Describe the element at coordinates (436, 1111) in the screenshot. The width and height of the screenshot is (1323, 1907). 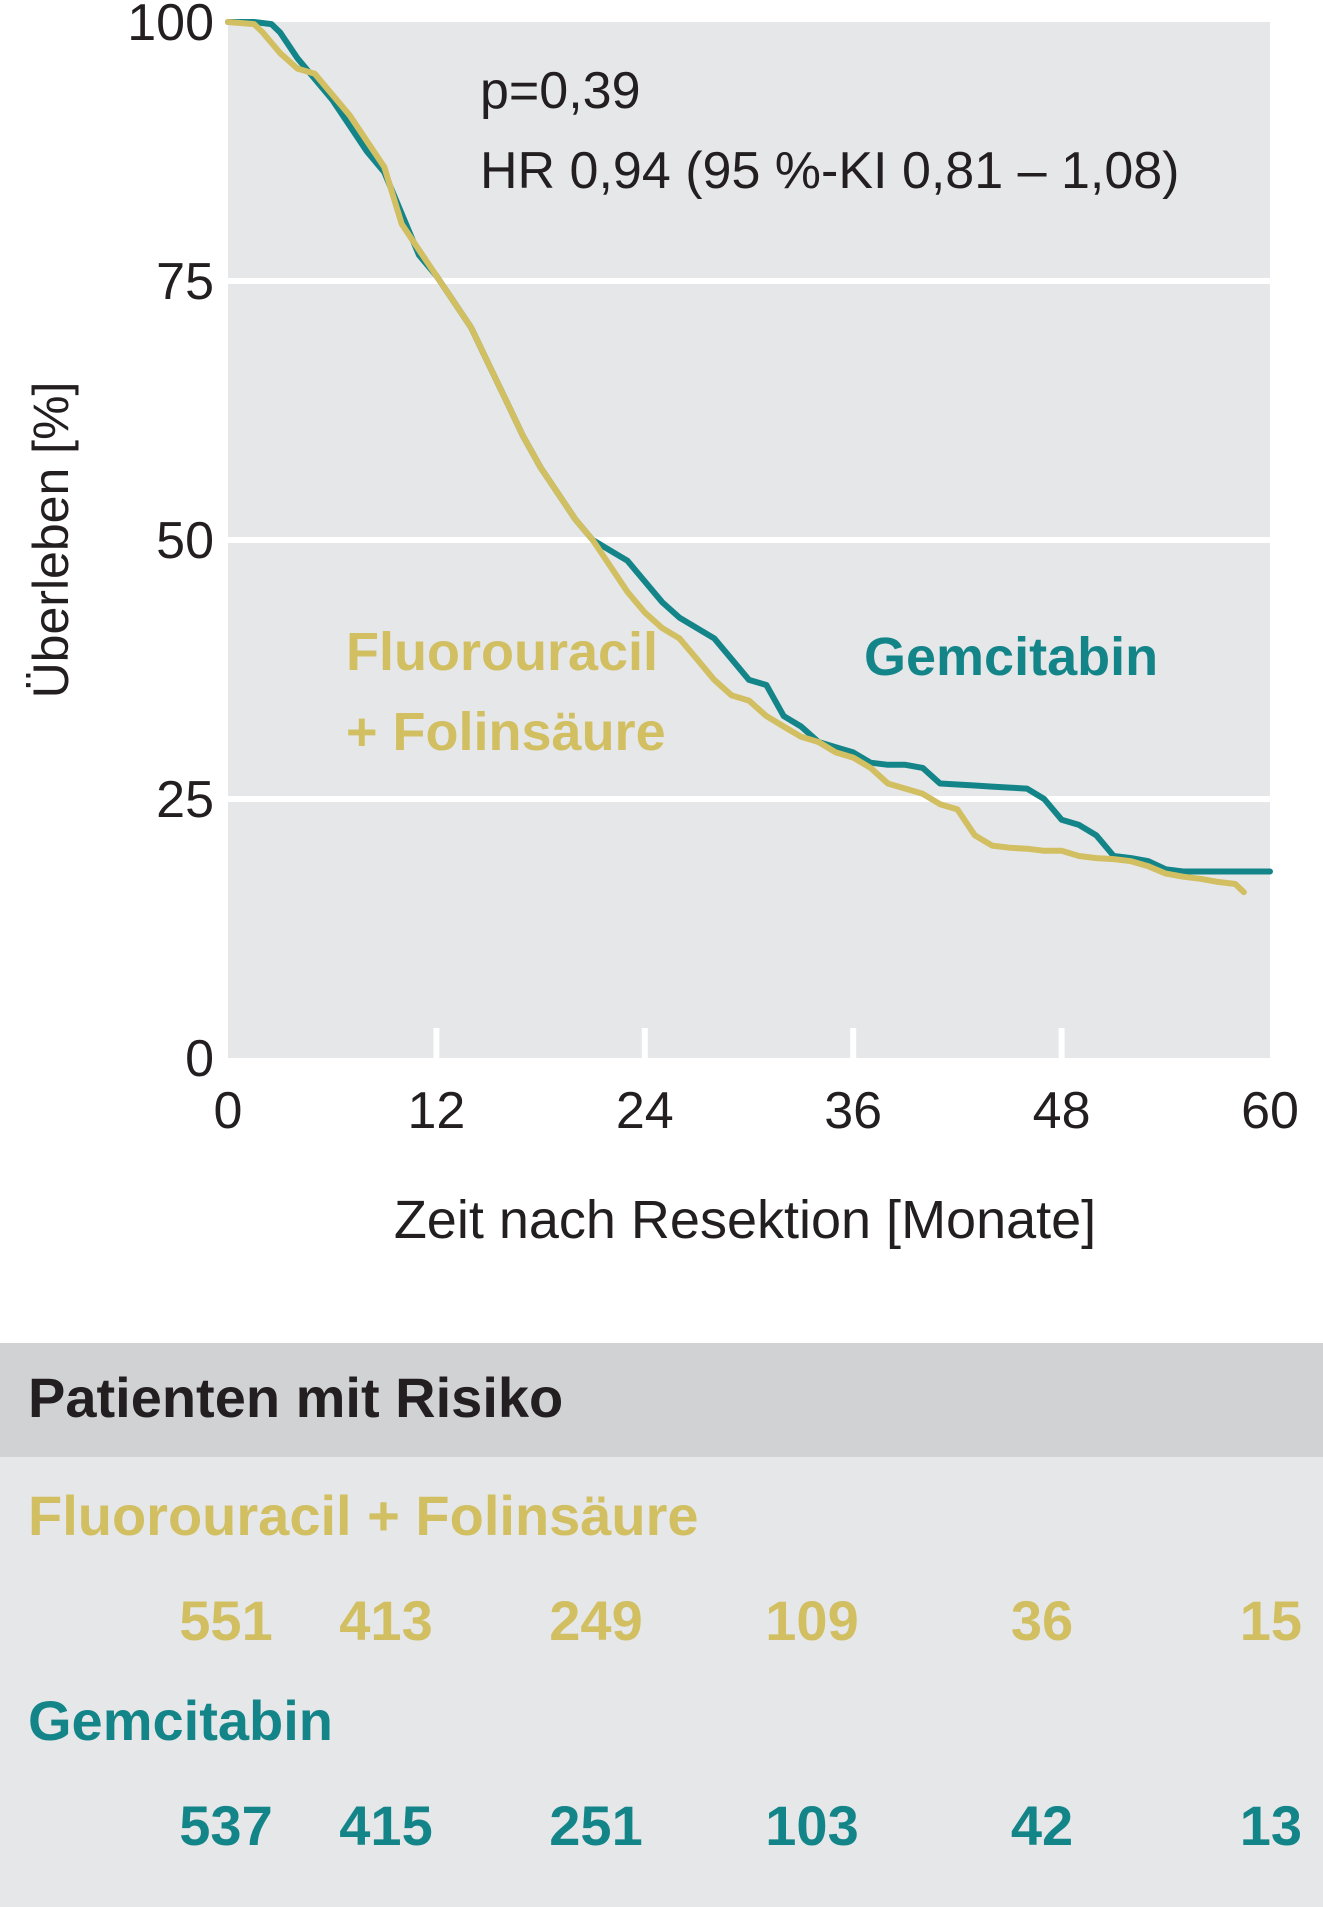
I see `x-tick-label-12: 12` at that location.